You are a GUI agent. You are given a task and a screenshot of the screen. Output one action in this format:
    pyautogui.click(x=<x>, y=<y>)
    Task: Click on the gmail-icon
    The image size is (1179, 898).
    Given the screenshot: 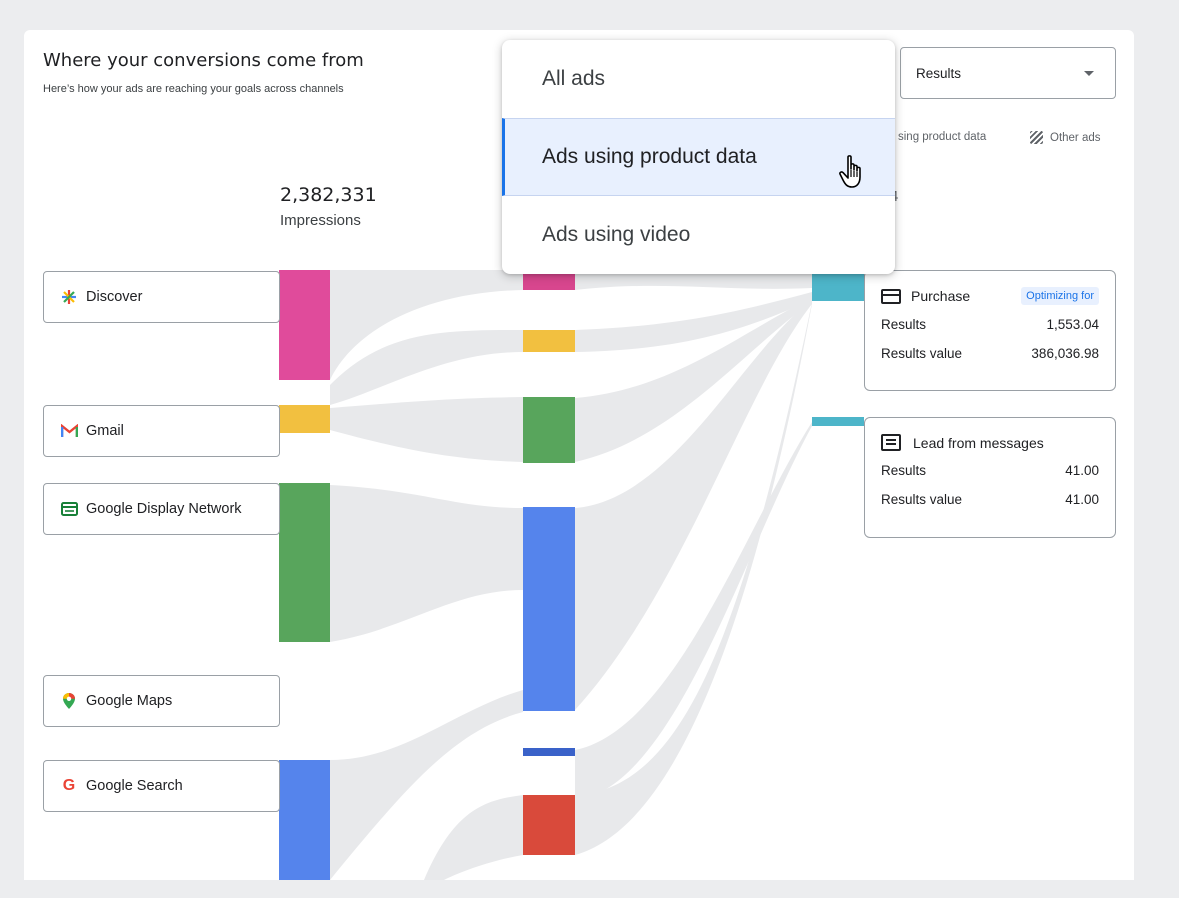 What is the action you would take?
    pyautogui.click(x=69, y=431)
    